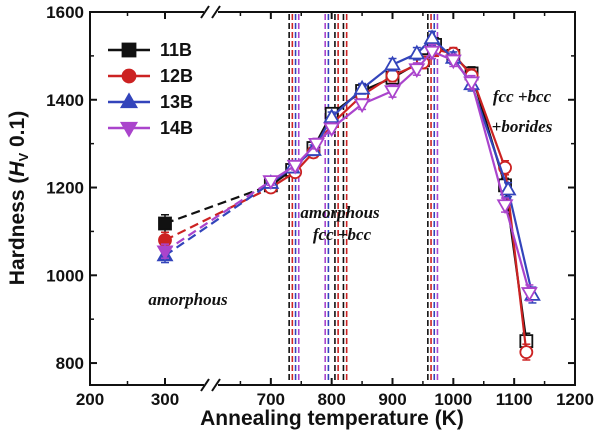 The width and height of the screenshot is (600, 434). I want to click on legend-label: 13B, so click(176, 102).